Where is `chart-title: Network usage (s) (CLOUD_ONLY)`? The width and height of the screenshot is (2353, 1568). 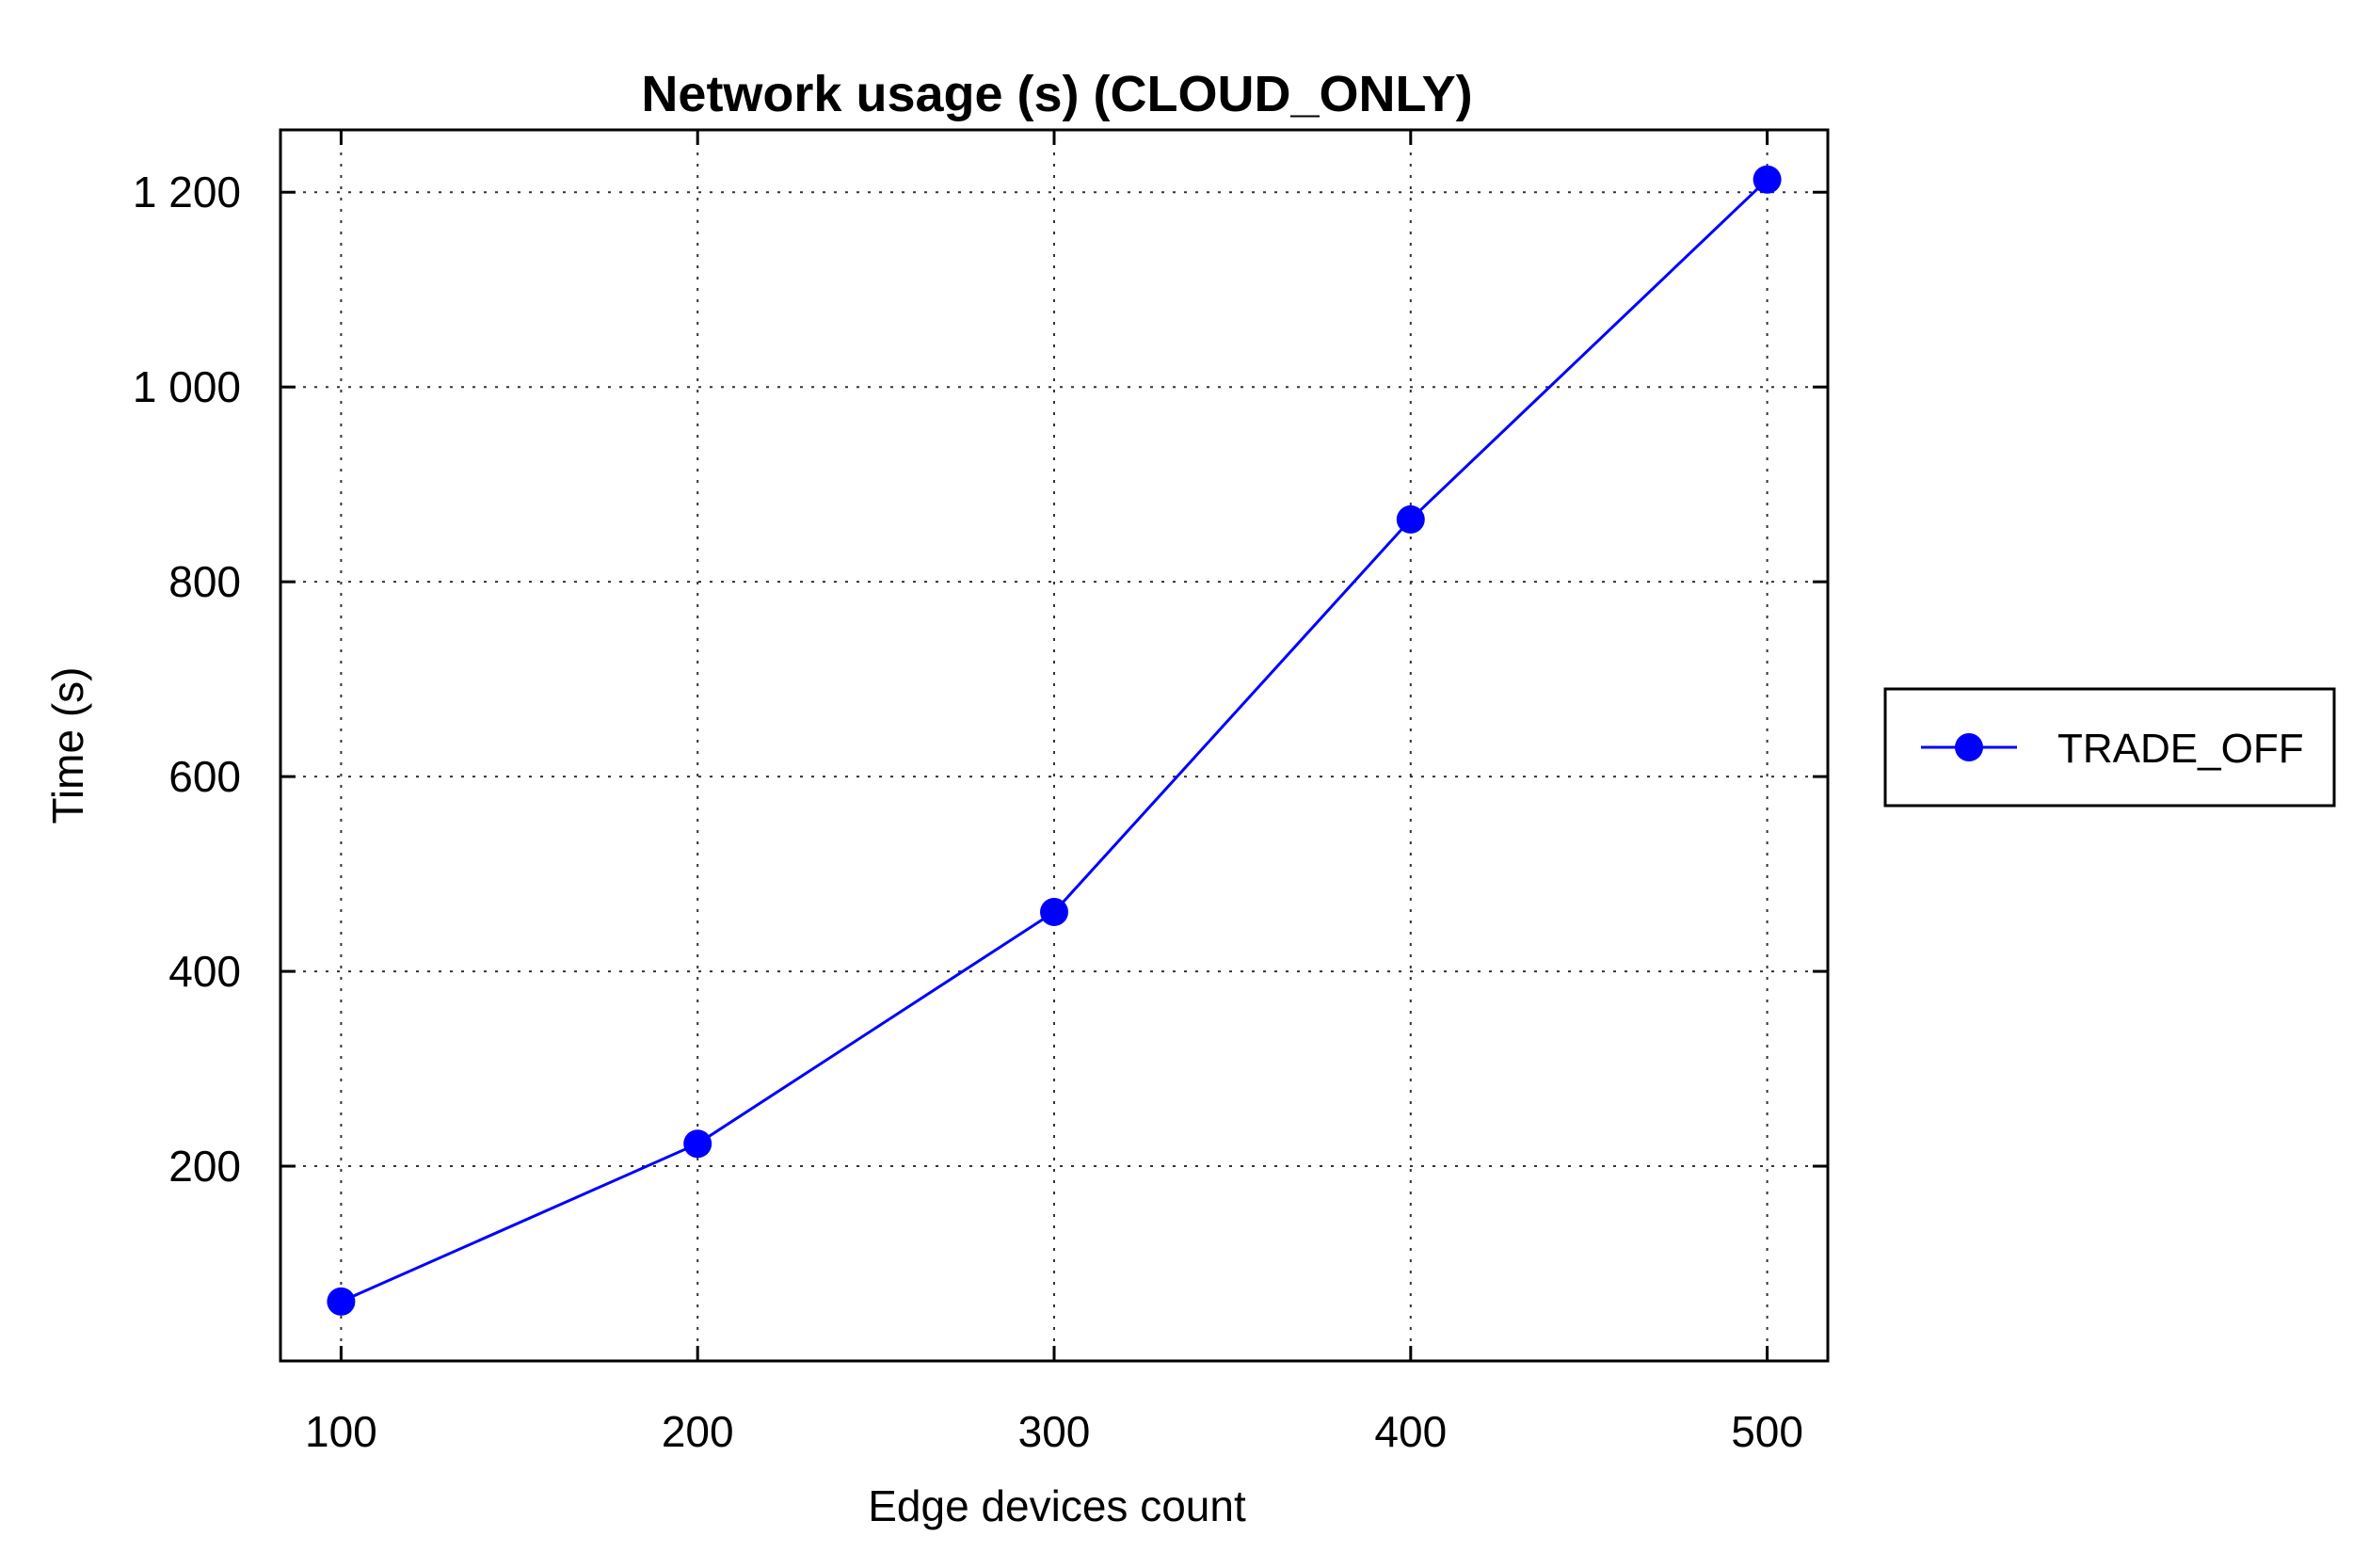
chart-title: Network usage (s) (CLOUD_ONLY) is located at coordinates (1057, 94).